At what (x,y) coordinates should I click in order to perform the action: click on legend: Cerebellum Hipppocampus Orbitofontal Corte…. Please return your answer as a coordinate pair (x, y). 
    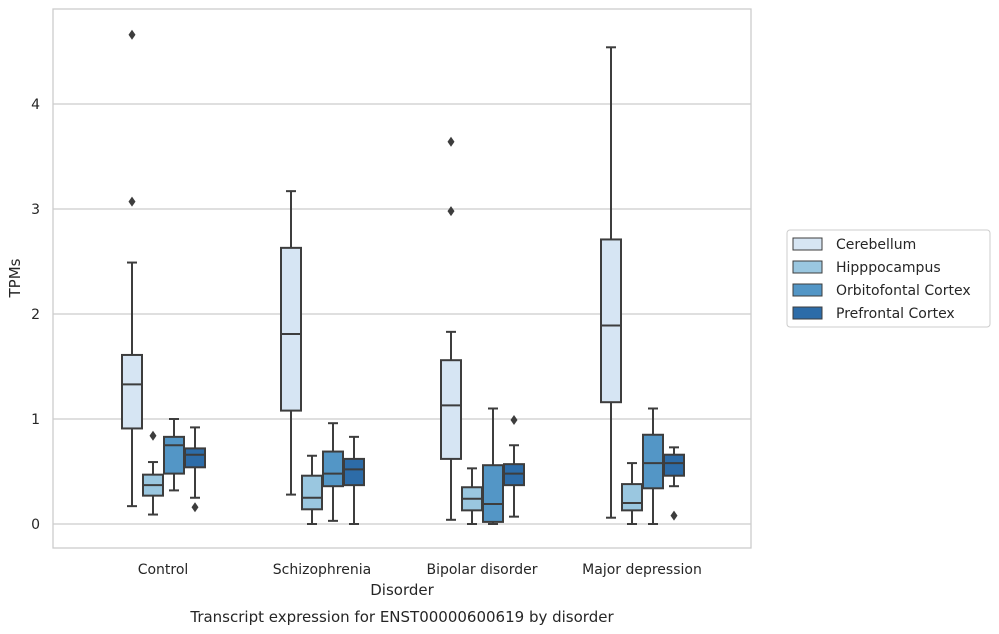
    Looking at the image, I should click on (888, 278).